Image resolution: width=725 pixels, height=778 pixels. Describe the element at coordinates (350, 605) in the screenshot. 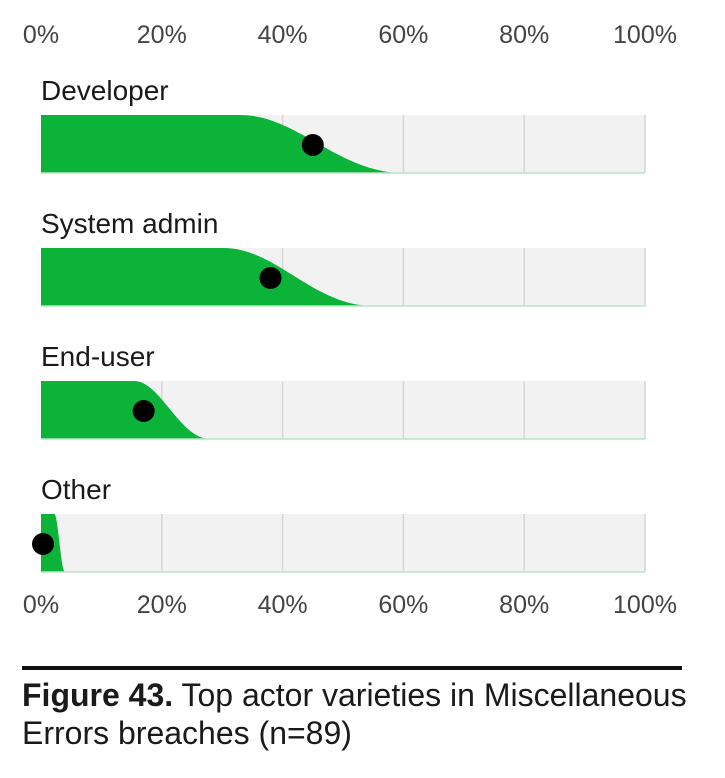

I see `bottom-x-axis: 0% 20% 40% 60% 80% 100%` at that location.